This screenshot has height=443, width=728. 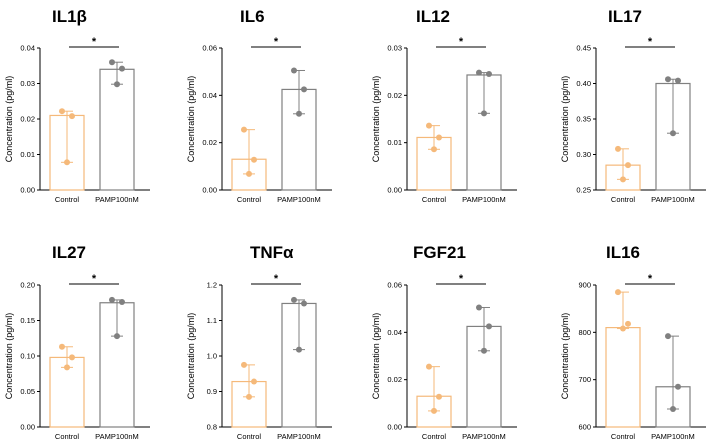 I want to click on y-tick-label: 1.2, so click(x=212, y=285).